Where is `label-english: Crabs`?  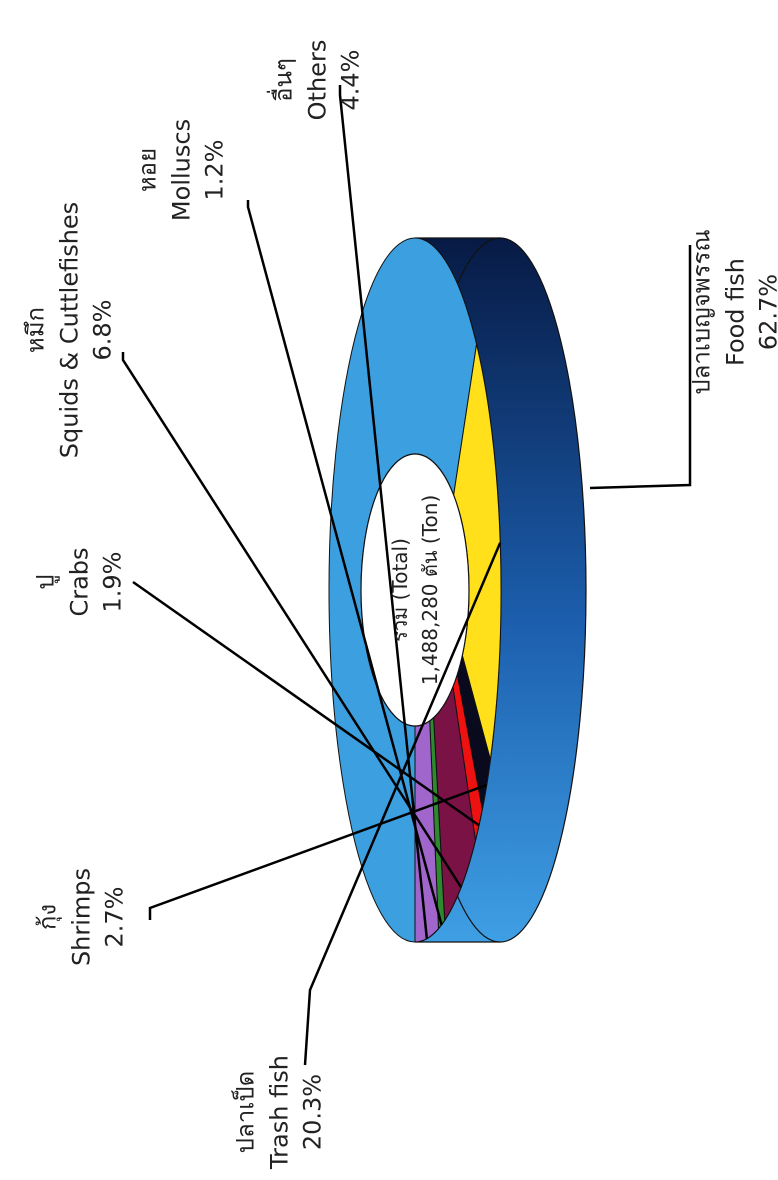
label-english: Crabs is located at coordinates (79, 582).